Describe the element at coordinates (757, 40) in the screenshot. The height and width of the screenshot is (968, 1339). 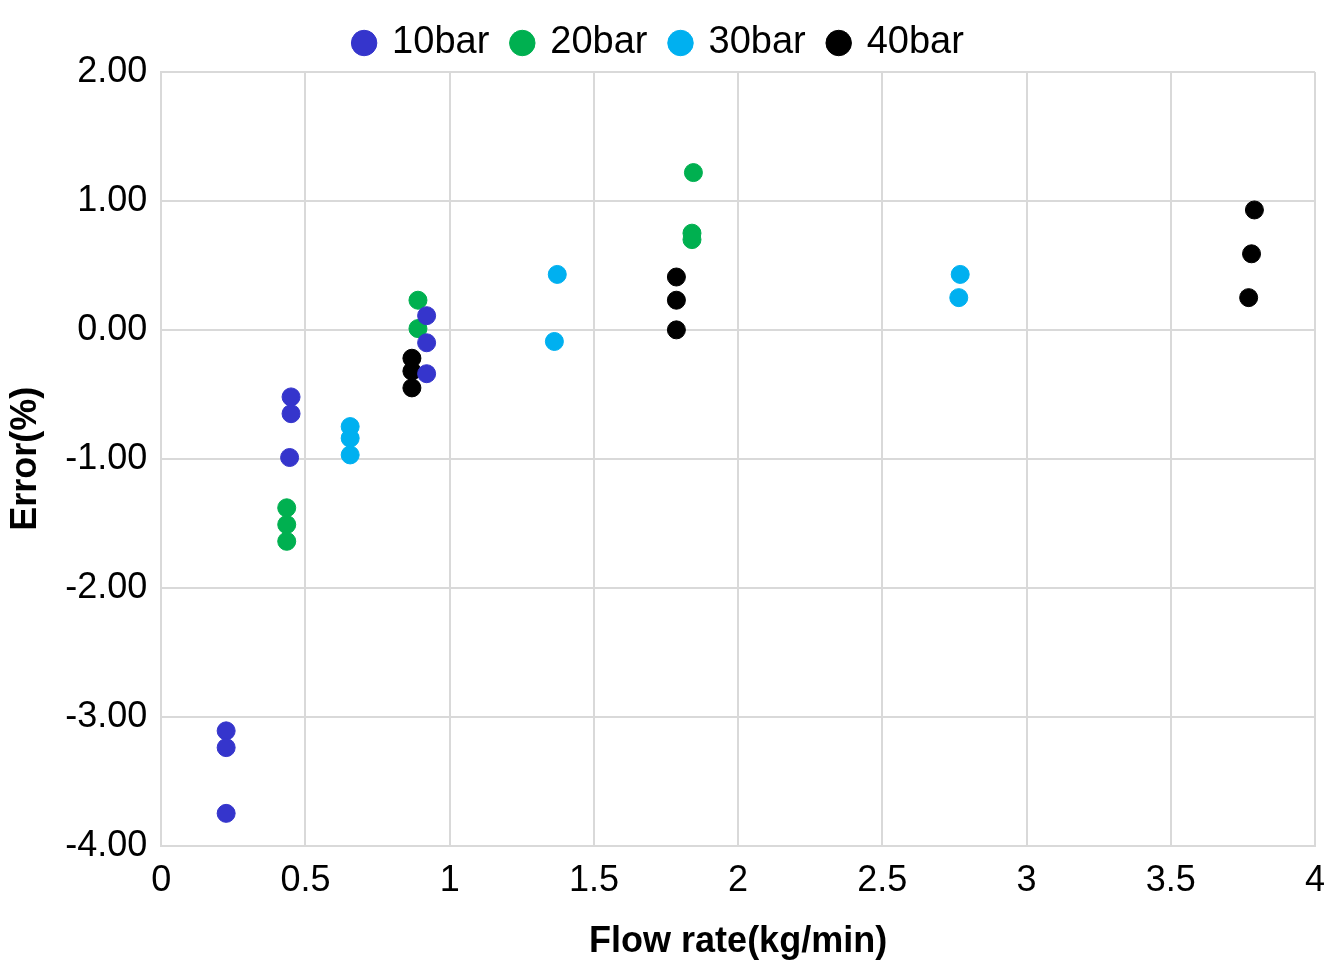
I see `legend-label: 30bar` at that location.